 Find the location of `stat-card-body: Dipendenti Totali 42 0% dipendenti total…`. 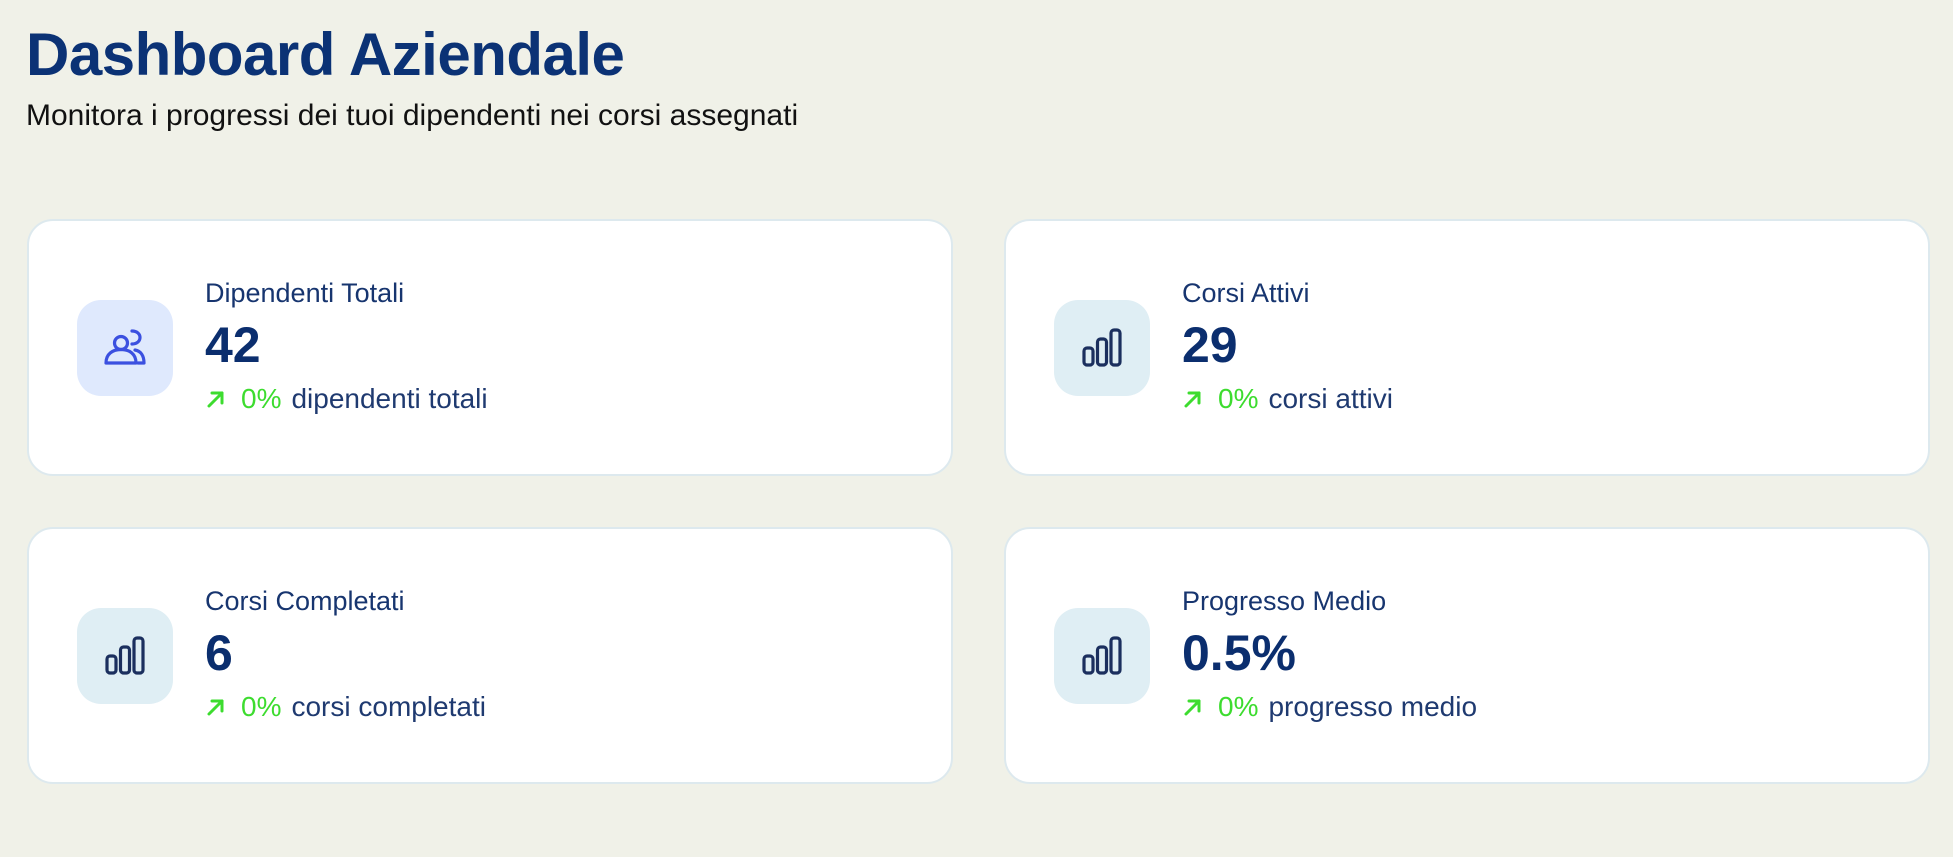

stat-card-body: Dipendenti Totali 42 0% dipendenti total… is located at coordinates (346, 346).